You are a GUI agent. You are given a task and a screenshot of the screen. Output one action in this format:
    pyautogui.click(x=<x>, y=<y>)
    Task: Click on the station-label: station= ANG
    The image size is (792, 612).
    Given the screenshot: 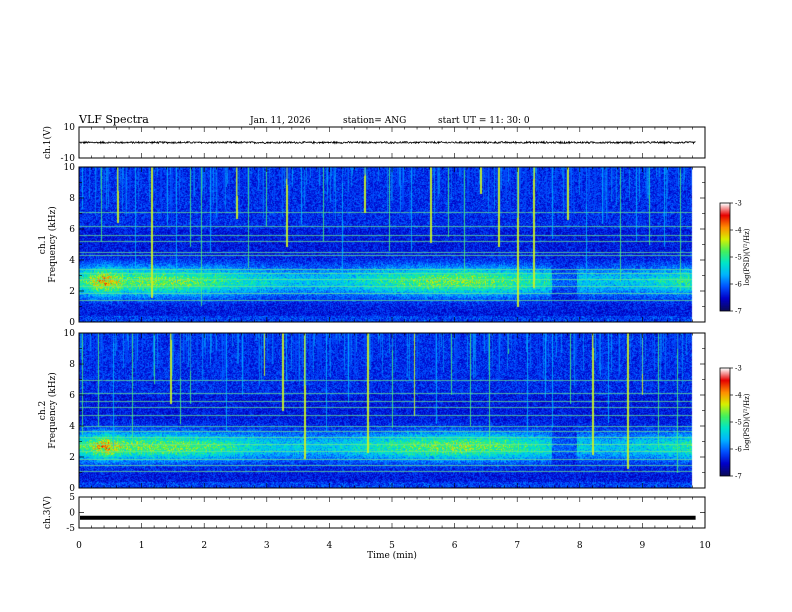 What is the action you would take?
    pyautogui.click(x=374, y=121)
    